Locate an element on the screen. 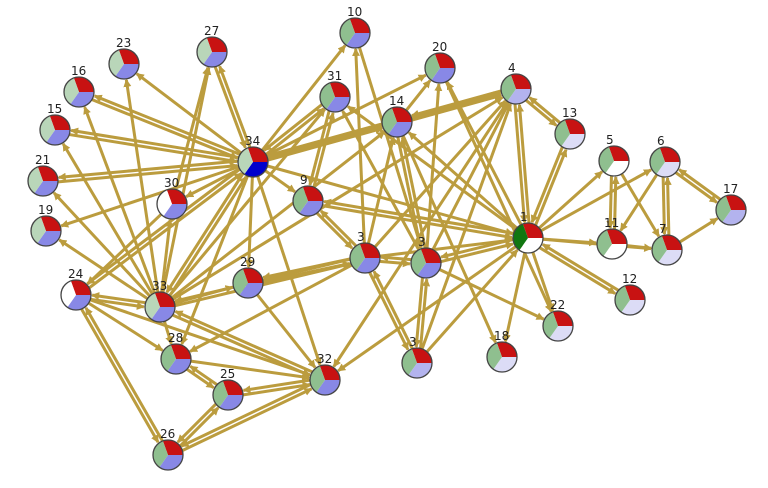 This screenshot has width=768, height=488. node-21: 21 is located at coordinates (43, 175).